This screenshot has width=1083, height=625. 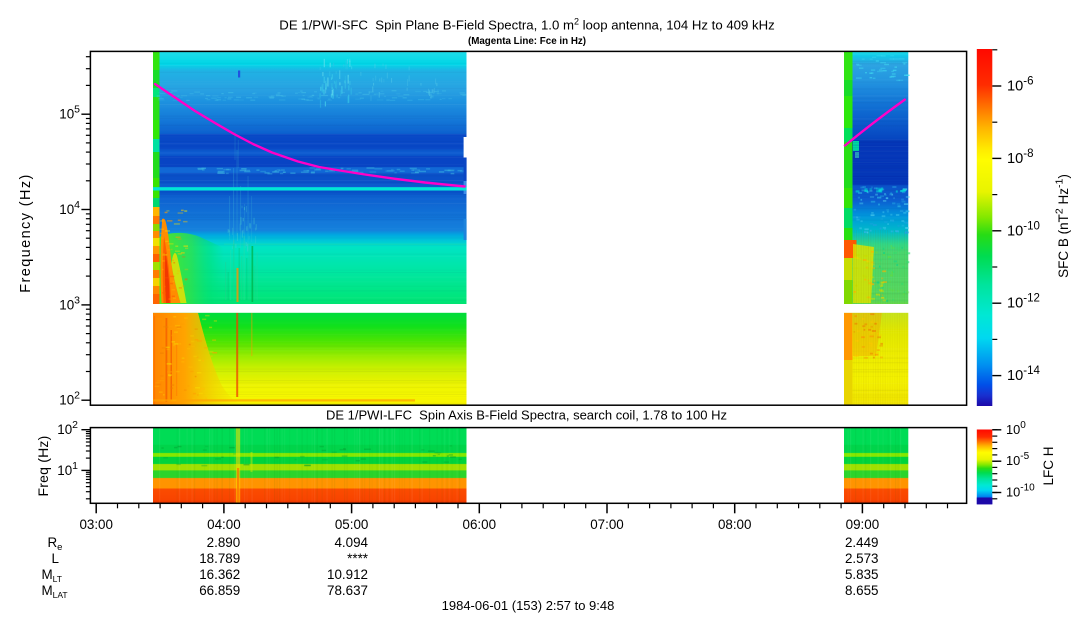 I want to click on svg-text: 2.449, so click(x=862, y=542).